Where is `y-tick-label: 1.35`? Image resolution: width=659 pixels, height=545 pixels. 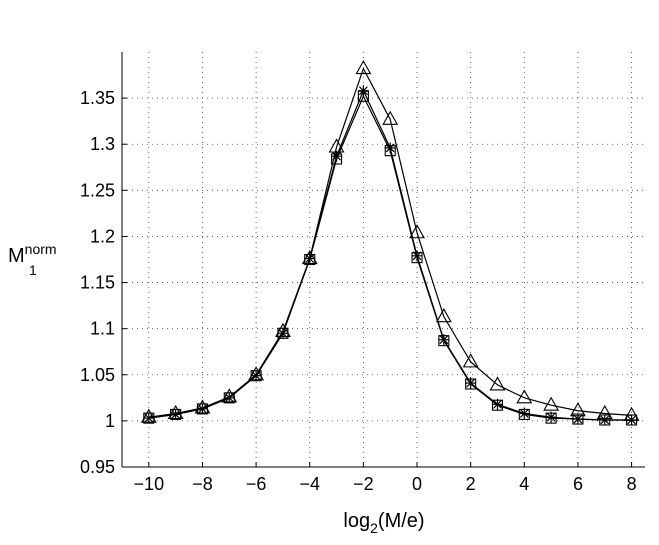 y-tick-label: 1.35 is located at coordinates (97, 98).